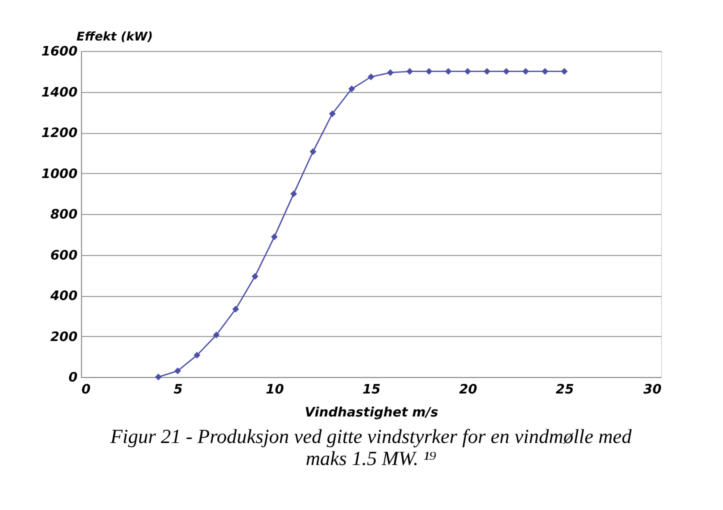 The height and width of the screenshot is (510, 723). What do you see at coordinates (59, 92) in the screenshot?
I see `y-tick-label: 1400` at bounding box center [59, 92].